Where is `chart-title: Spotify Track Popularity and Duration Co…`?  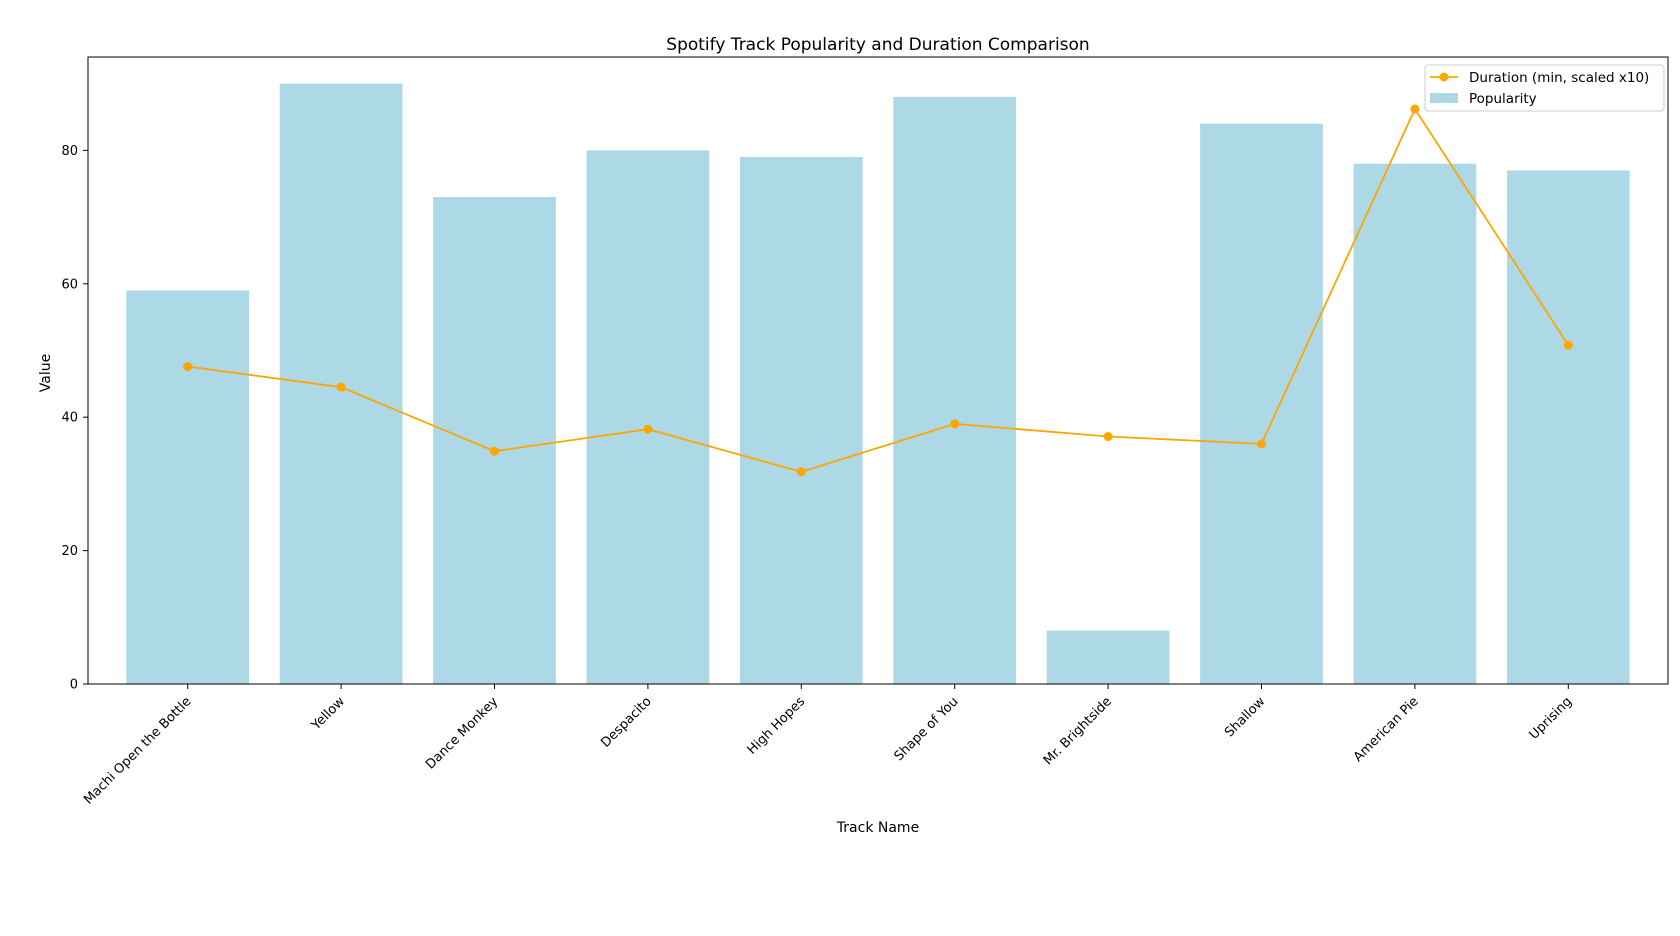
chart-title: Spotify Track Popularity and Duration Co… is located at coordinates (877, 45).